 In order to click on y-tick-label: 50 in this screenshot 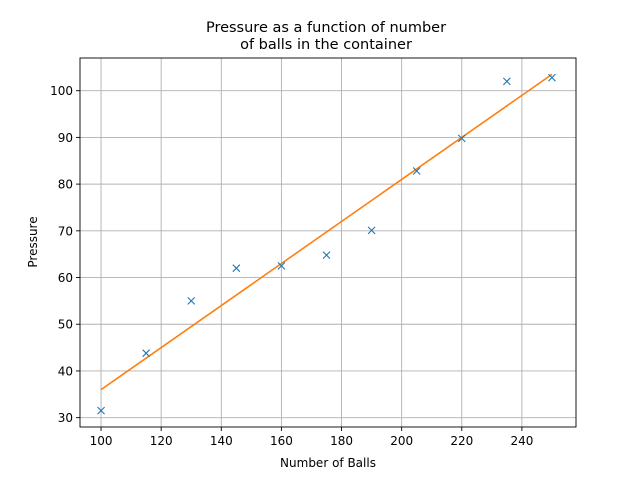, I will do `click(65, 325)`.